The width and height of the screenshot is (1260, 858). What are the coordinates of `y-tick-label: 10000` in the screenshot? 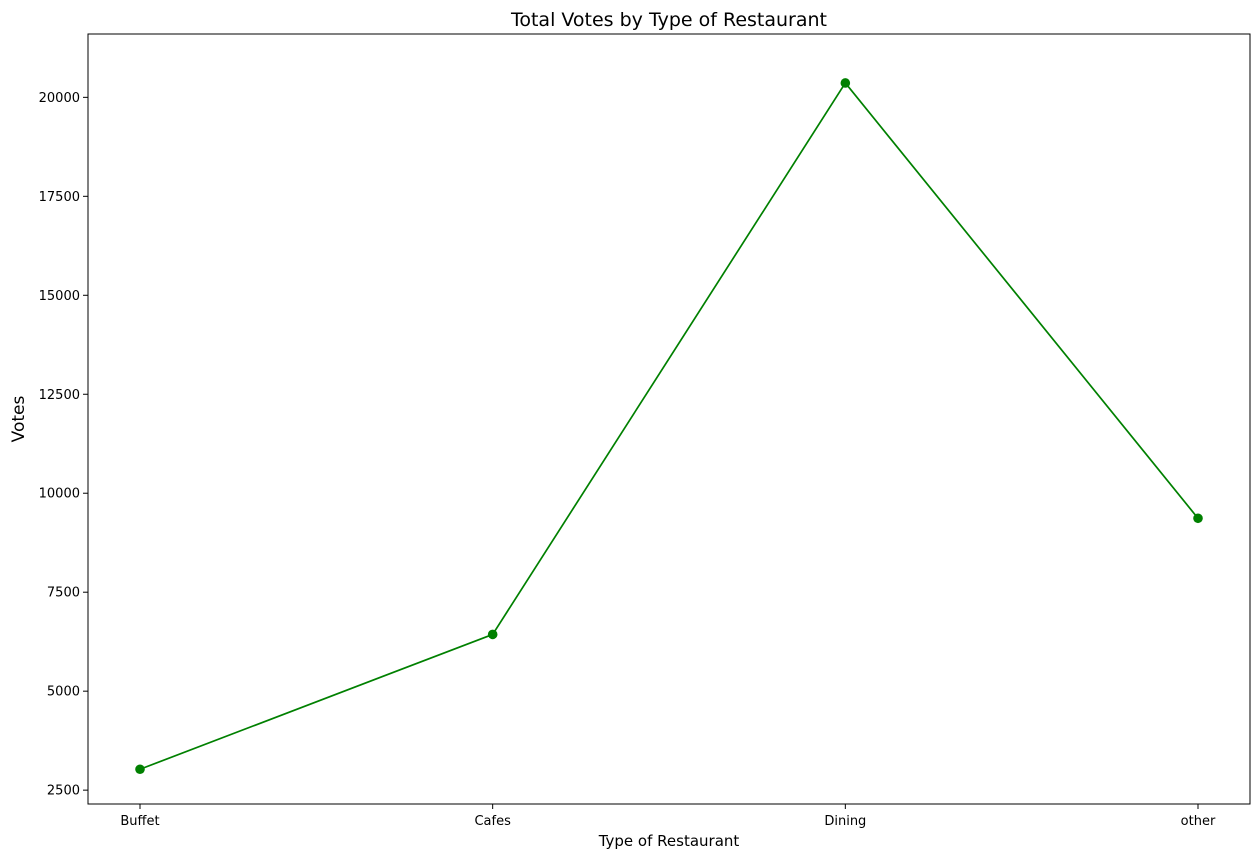 It's located at (59, 494).